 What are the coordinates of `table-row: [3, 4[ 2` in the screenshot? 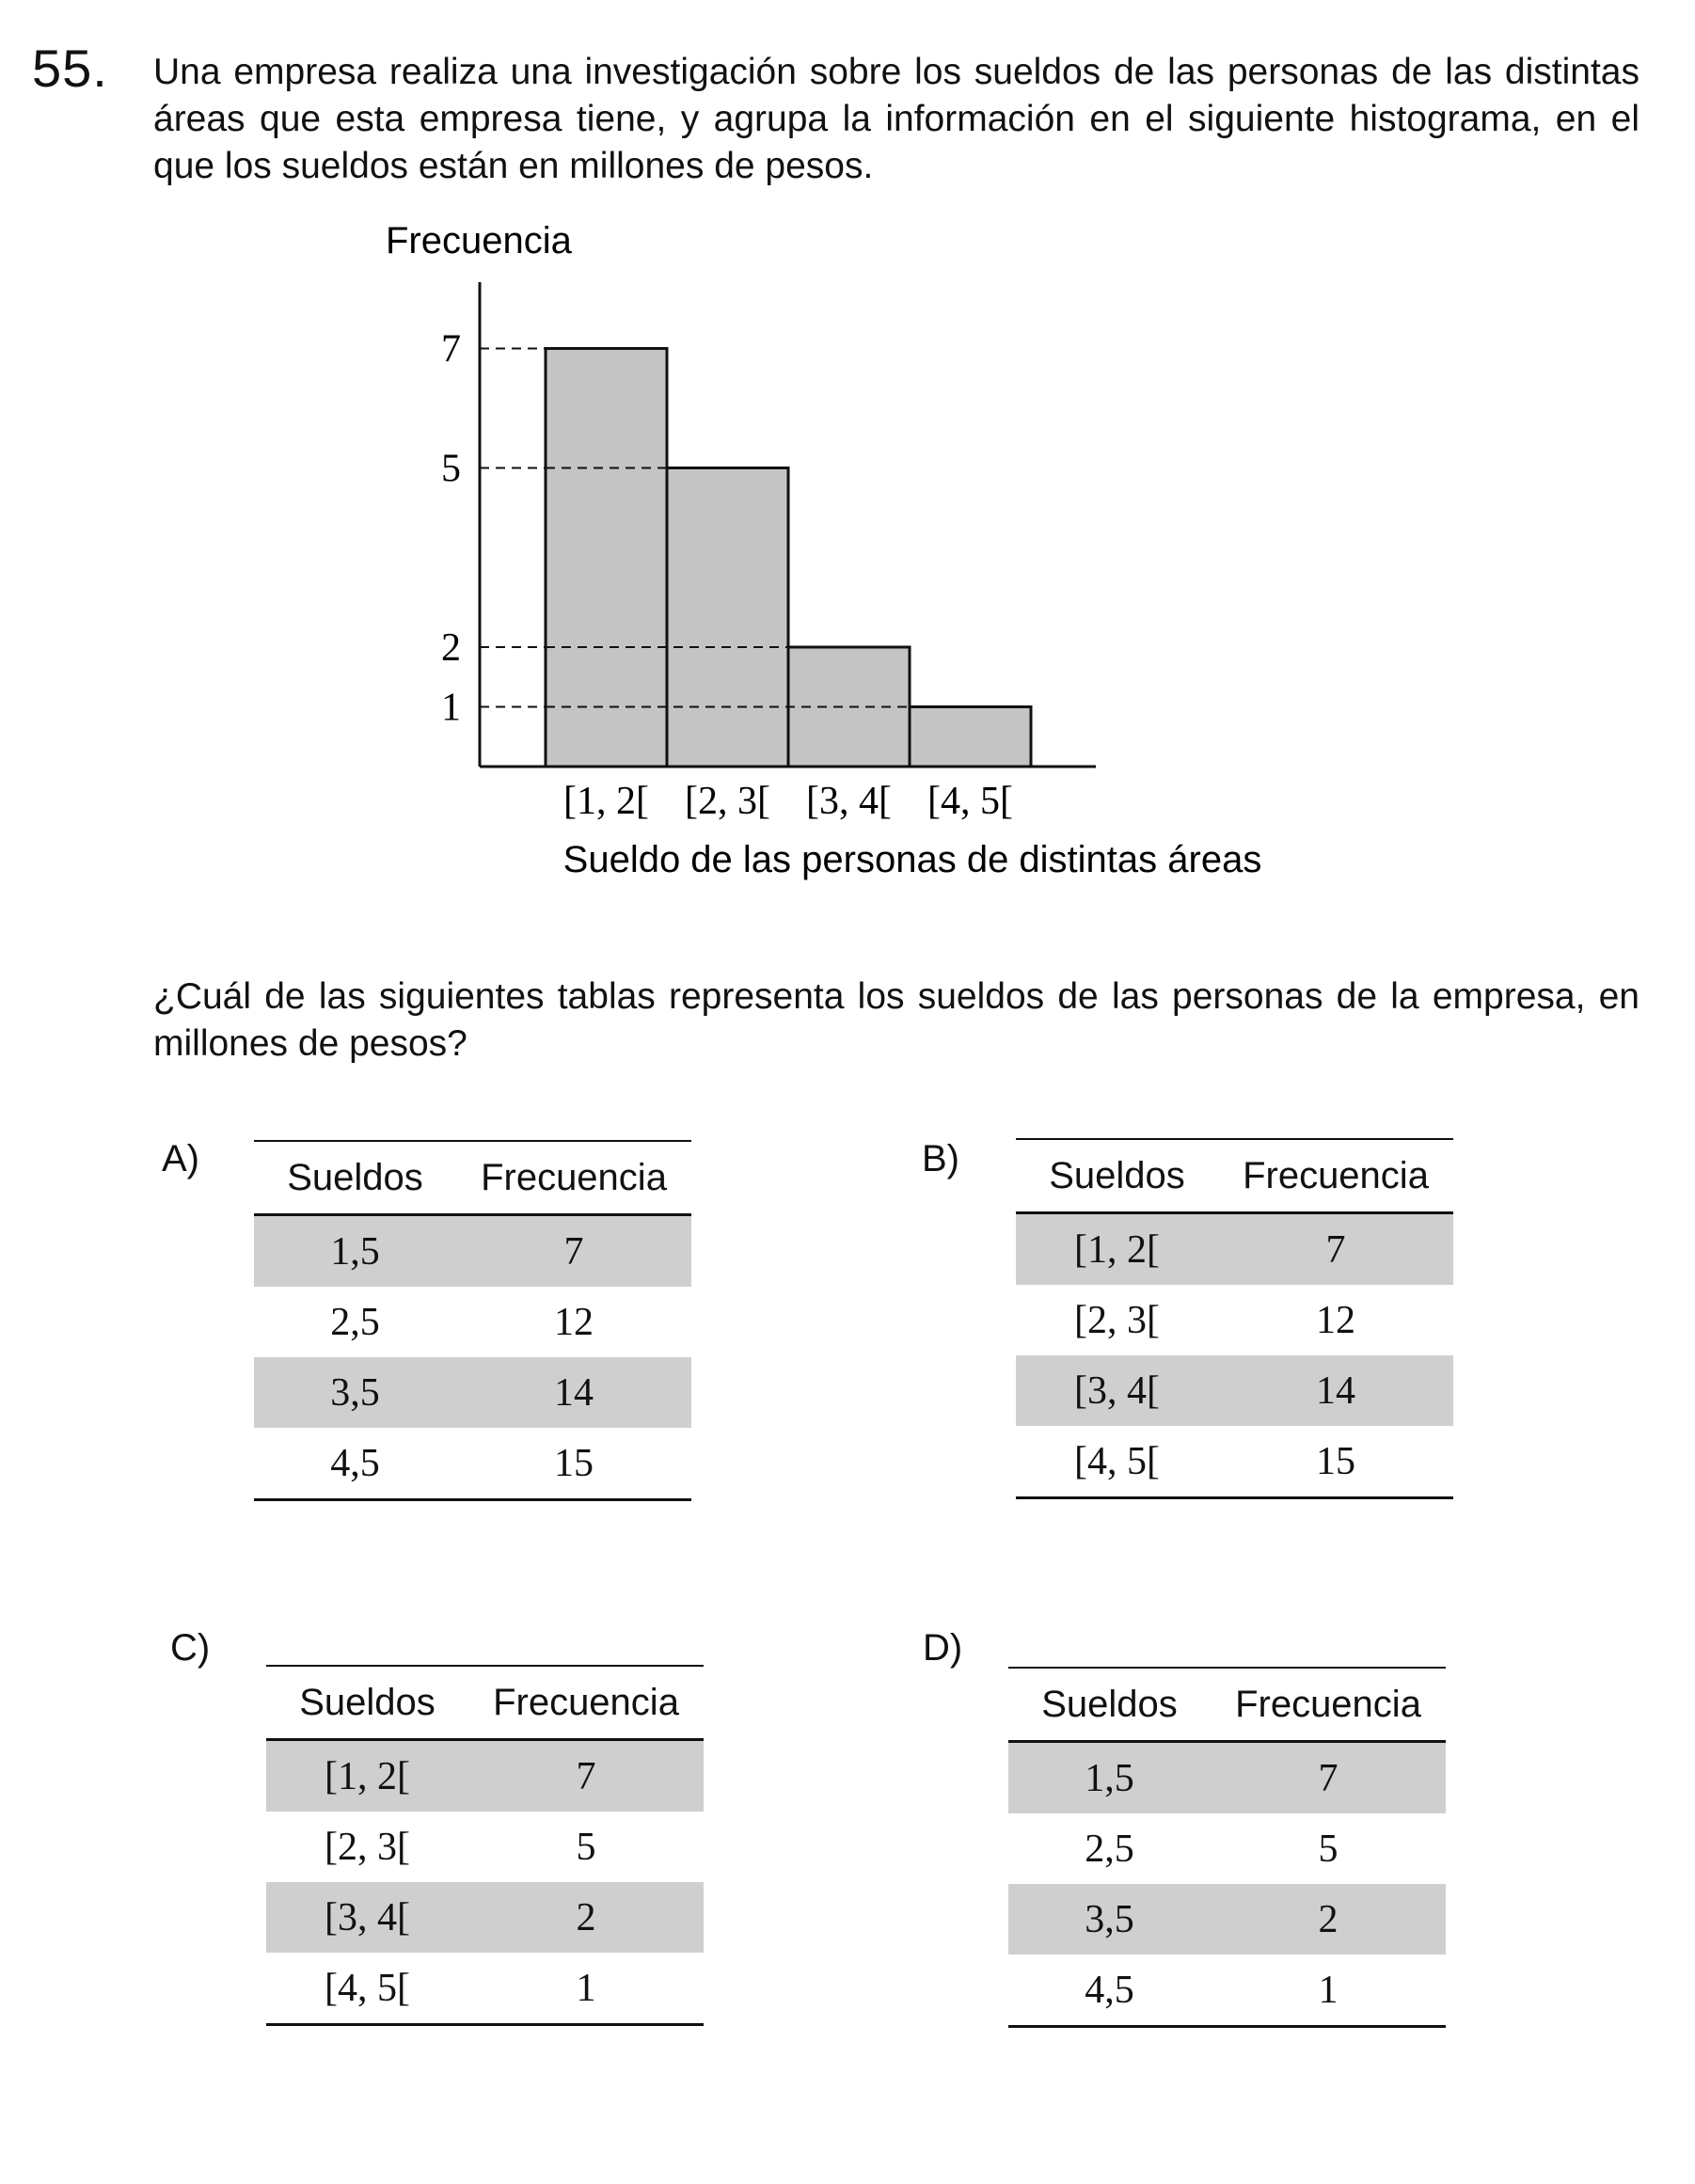 It's located at (485, 1917).